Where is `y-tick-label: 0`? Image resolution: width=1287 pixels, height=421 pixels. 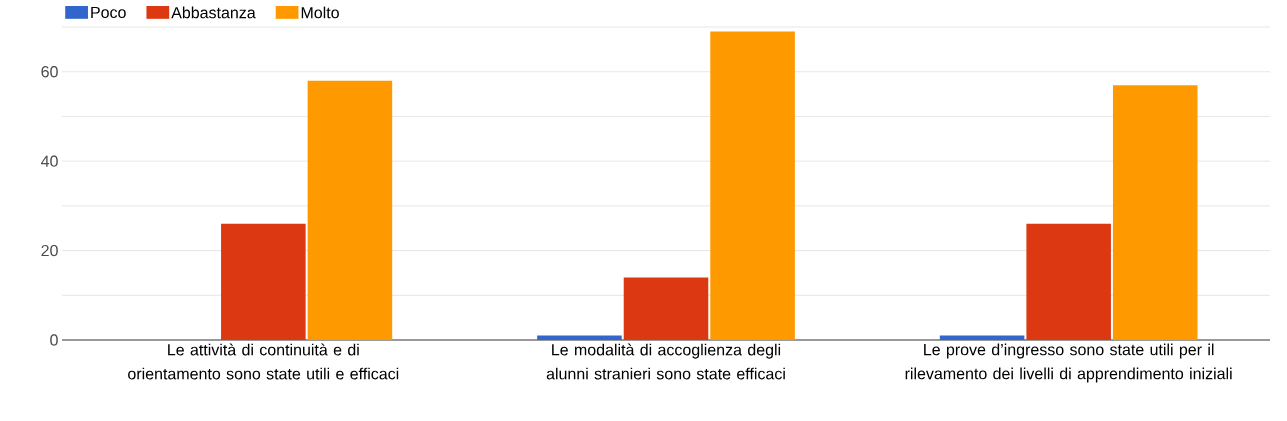 y-tick-label: 0 is located at coordinates (54, 340).